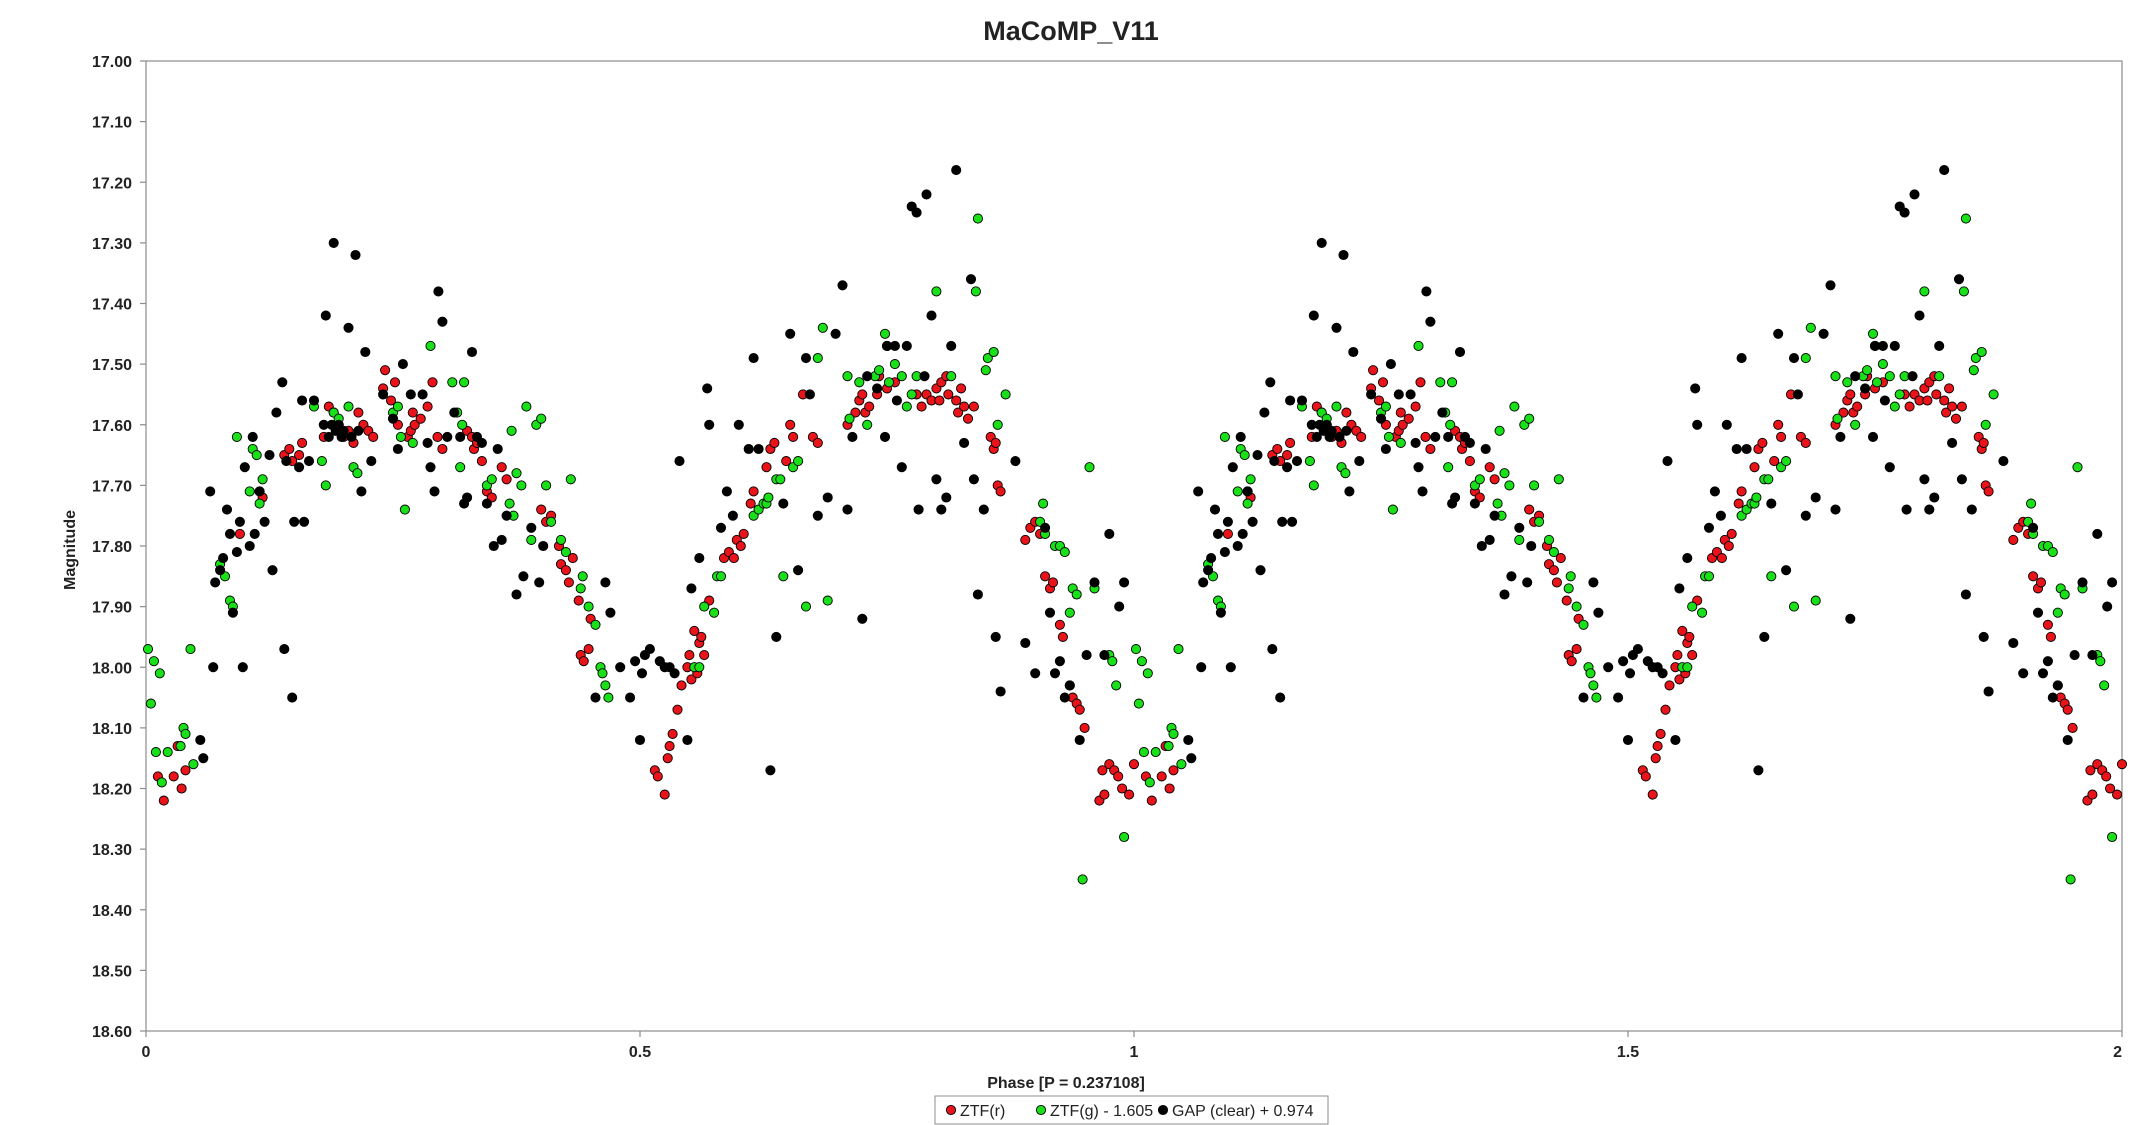 The image size is (2142, 1125). I want to click on x-tick-label: 2, so click(2117, 1052).